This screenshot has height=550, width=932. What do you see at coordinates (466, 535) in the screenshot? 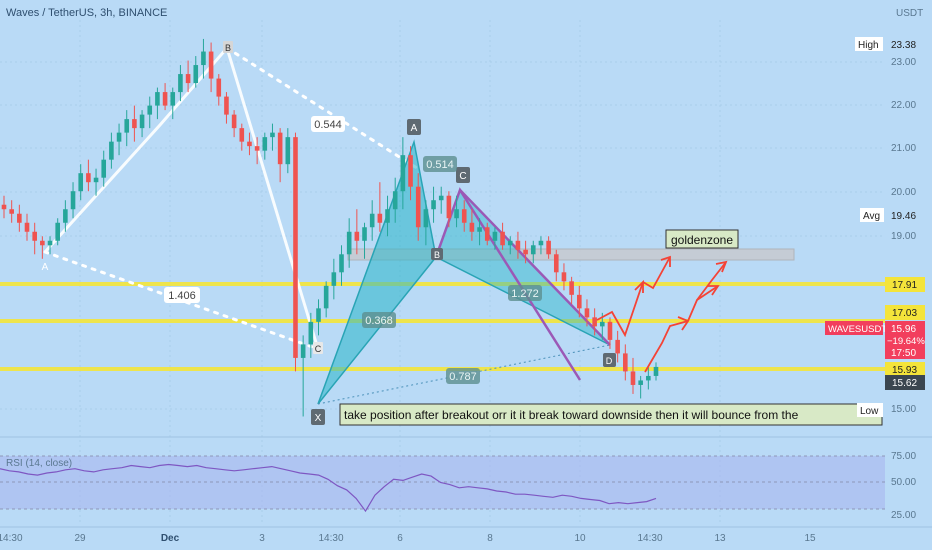
I see `time-axis: 14:30 29 Dec 3 14:30 6 8 10 14:30 13 15` at bounding box center [466, 535].